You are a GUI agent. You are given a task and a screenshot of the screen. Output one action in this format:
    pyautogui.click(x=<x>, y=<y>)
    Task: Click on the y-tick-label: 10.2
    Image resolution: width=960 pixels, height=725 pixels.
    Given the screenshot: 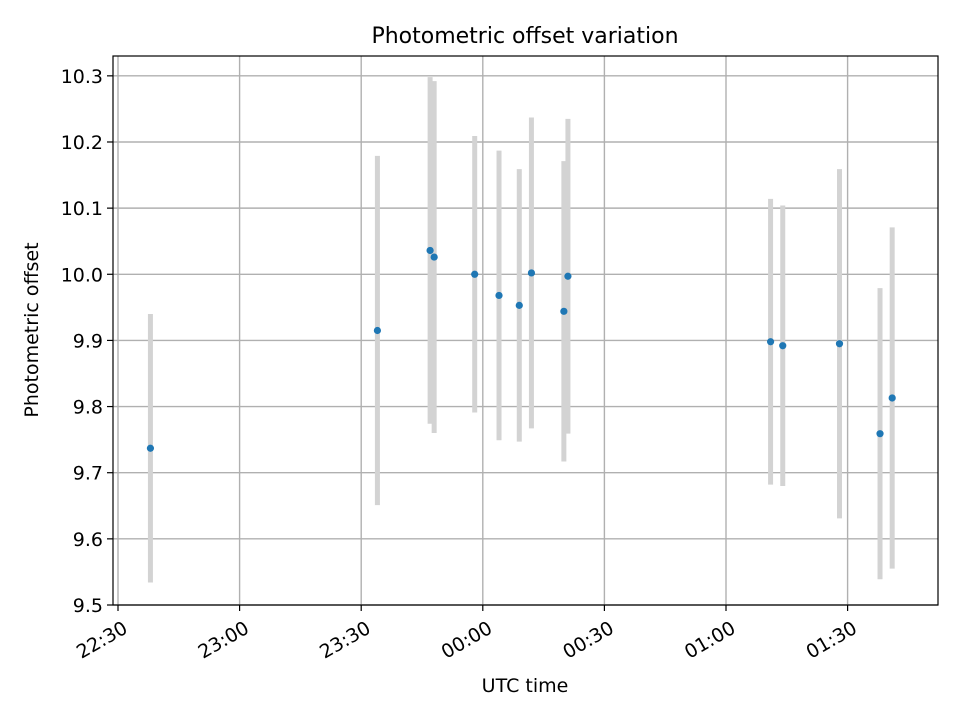 What is the action you would take?
    pyautogui.click(x=82, y=143)
    